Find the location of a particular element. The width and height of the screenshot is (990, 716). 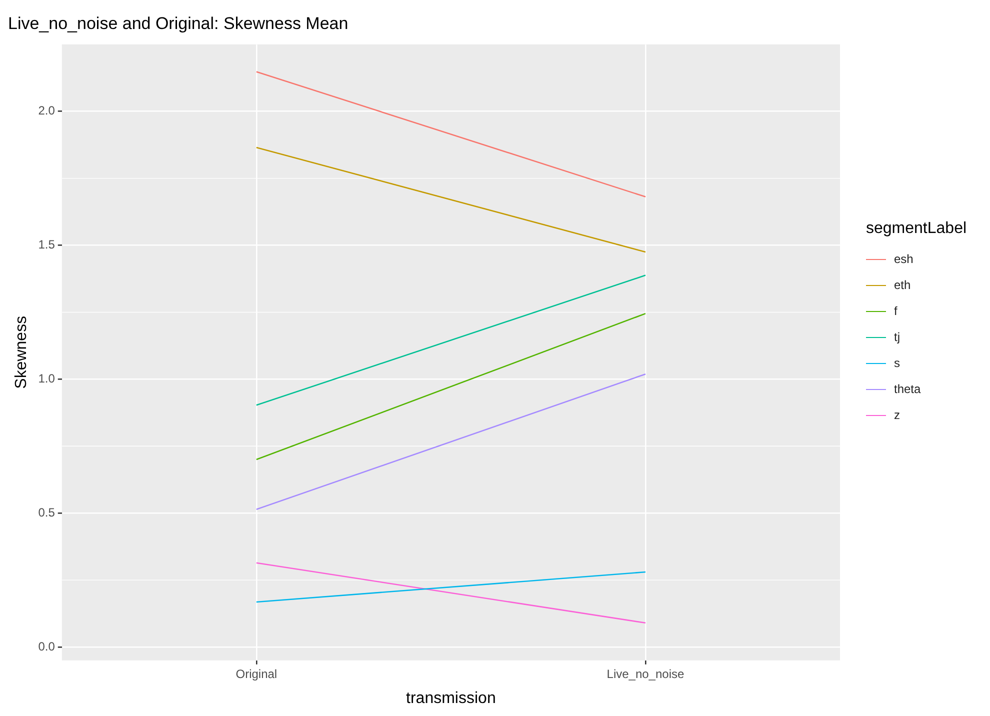

legend-label: f is located at coordinates (896, 311).